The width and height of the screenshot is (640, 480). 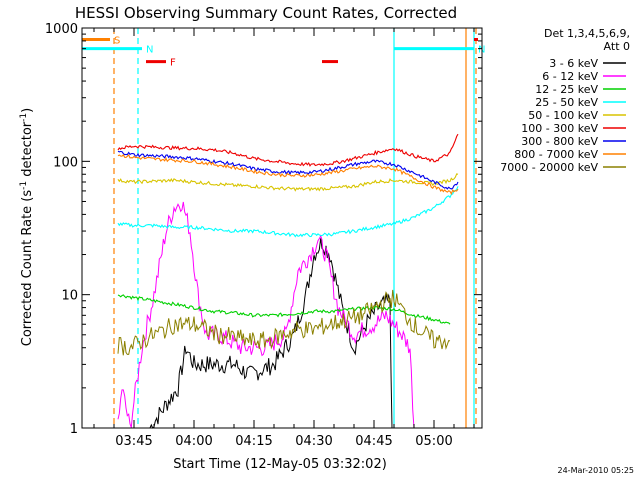 What do you see at coordinates (549, 167) in the screenshot?
I see `legend-label-9: 7000 - 20000 keV` at bounding box center [549, 167].